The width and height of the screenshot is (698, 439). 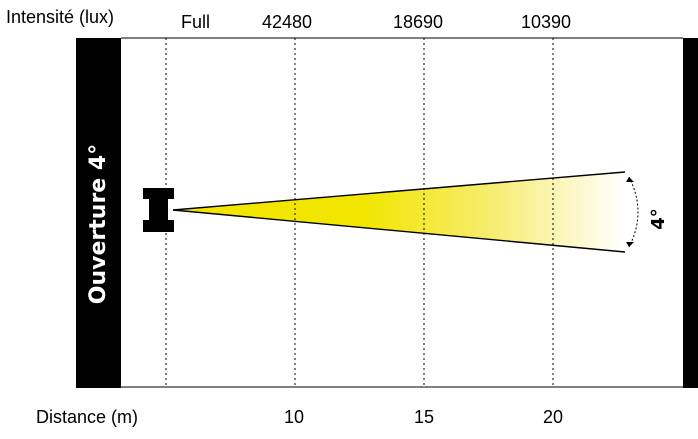 I want to click on beam-angle-arrow-top, so click(x=630, y=179).